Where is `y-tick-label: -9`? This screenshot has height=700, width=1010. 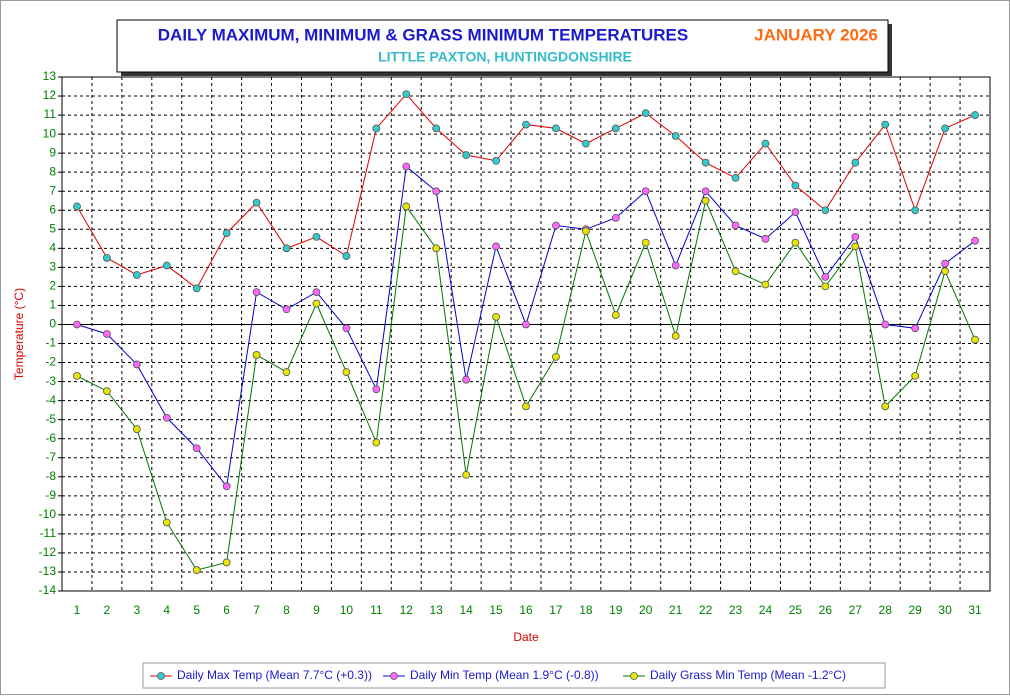 y-tick-label: -9 is located at coordinates (50, 495).